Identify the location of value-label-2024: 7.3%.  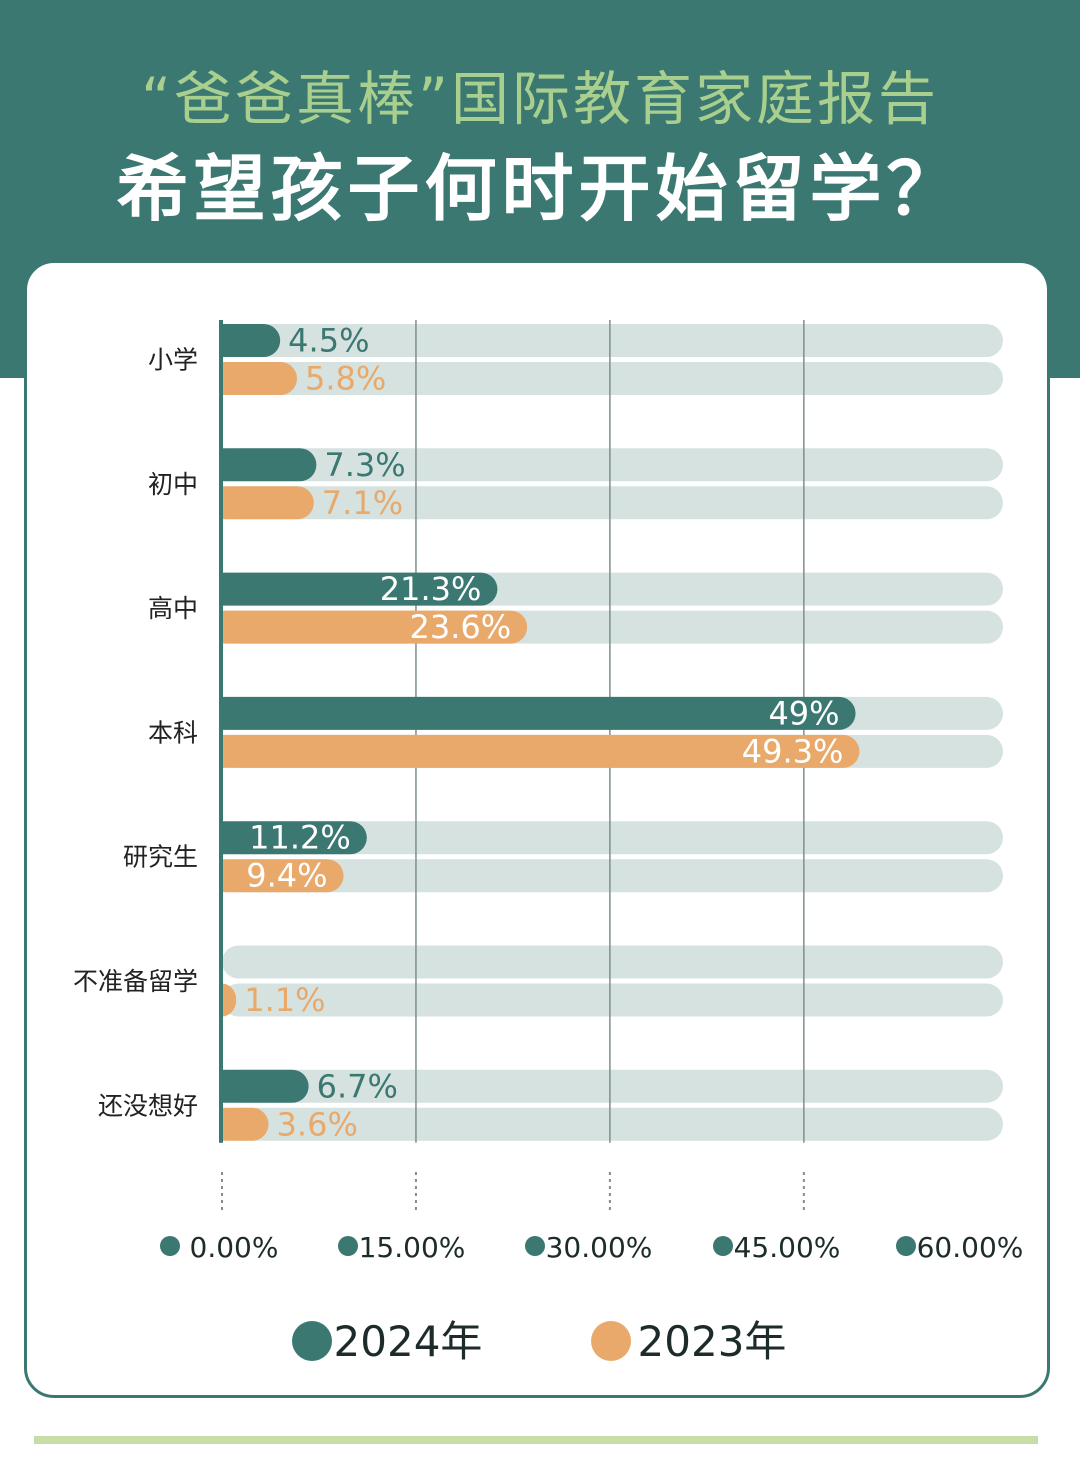
(364, 465).